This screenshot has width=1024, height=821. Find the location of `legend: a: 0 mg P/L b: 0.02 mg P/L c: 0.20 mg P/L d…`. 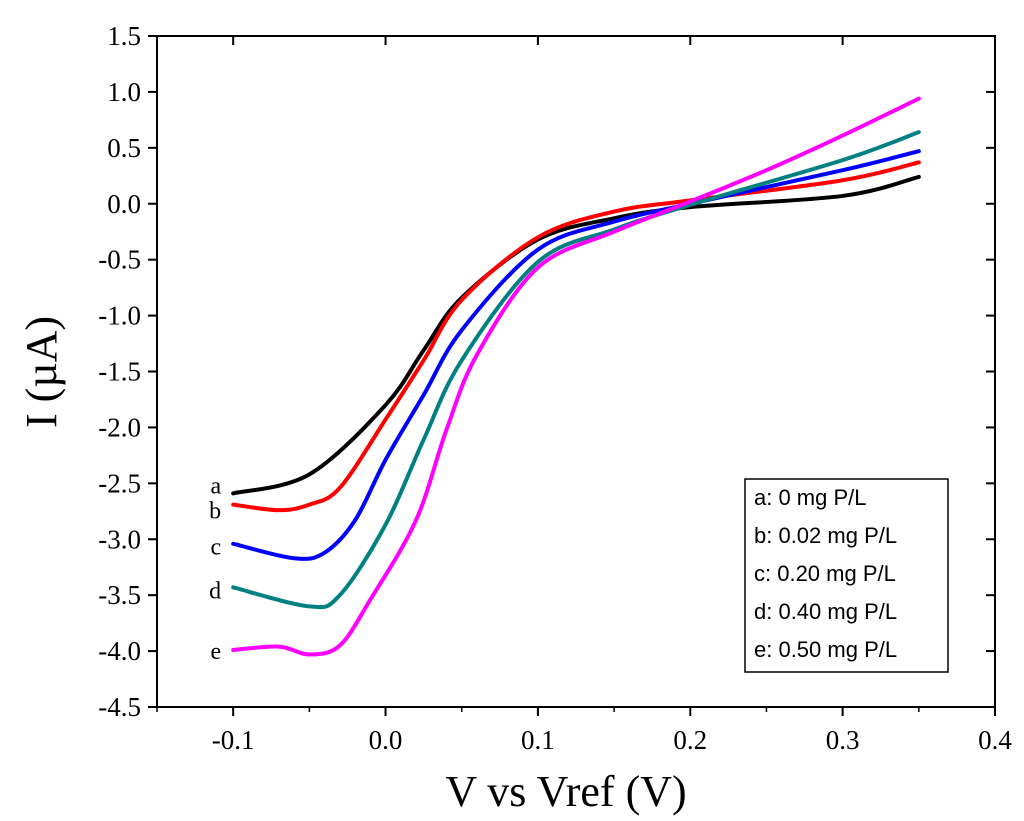

legend: a: 0 mg P/L b: 0.02 mg P/L c: 0.20 mg P/L d… is located at coordinates (846, 575).